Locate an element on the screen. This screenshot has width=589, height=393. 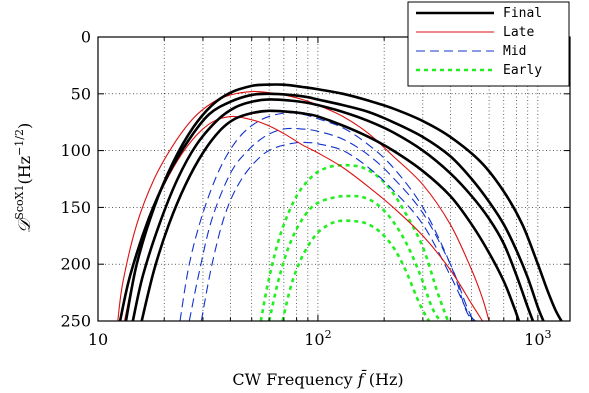
legend-label: Mid is located at coordinates (514, 51).